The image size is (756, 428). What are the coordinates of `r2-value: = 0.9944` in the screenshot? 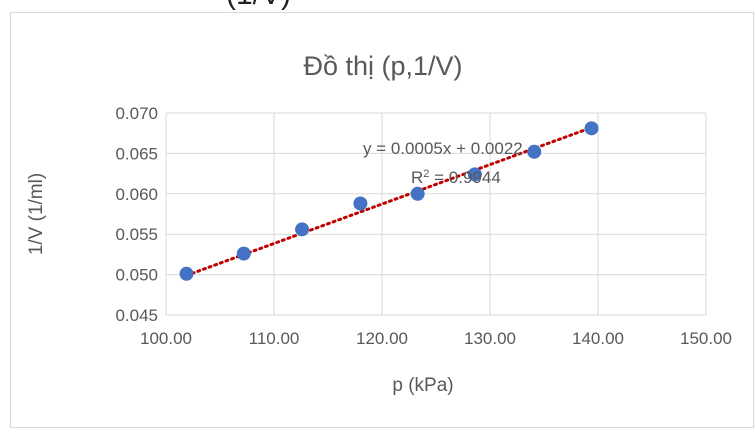 It's located at (464, 177).